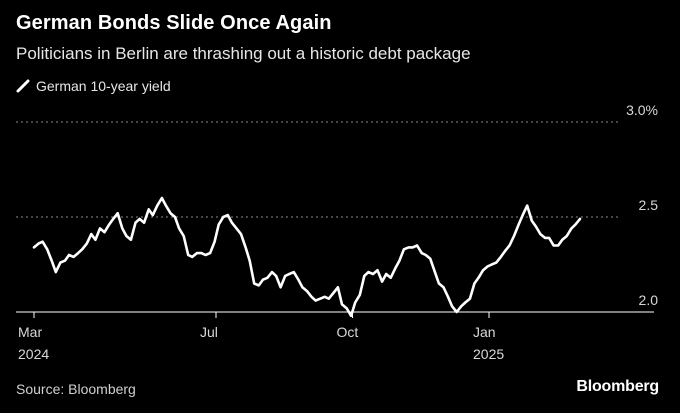  Describe the element at coordinates (649, 300) in the screenshot. I see `y-tick-label-2: 2.0` at that location.